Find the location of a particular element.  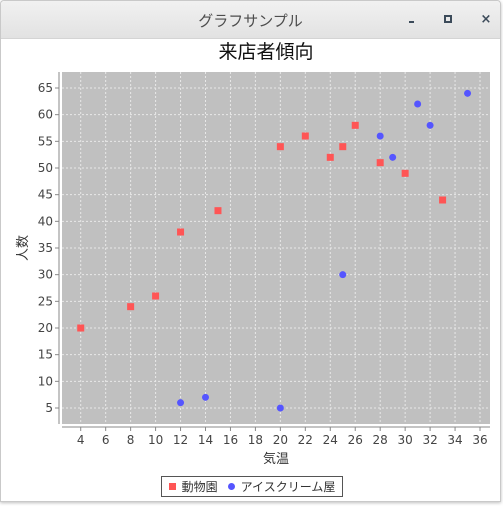

x-tick-label: 36 is located at coordinates (479, 440).